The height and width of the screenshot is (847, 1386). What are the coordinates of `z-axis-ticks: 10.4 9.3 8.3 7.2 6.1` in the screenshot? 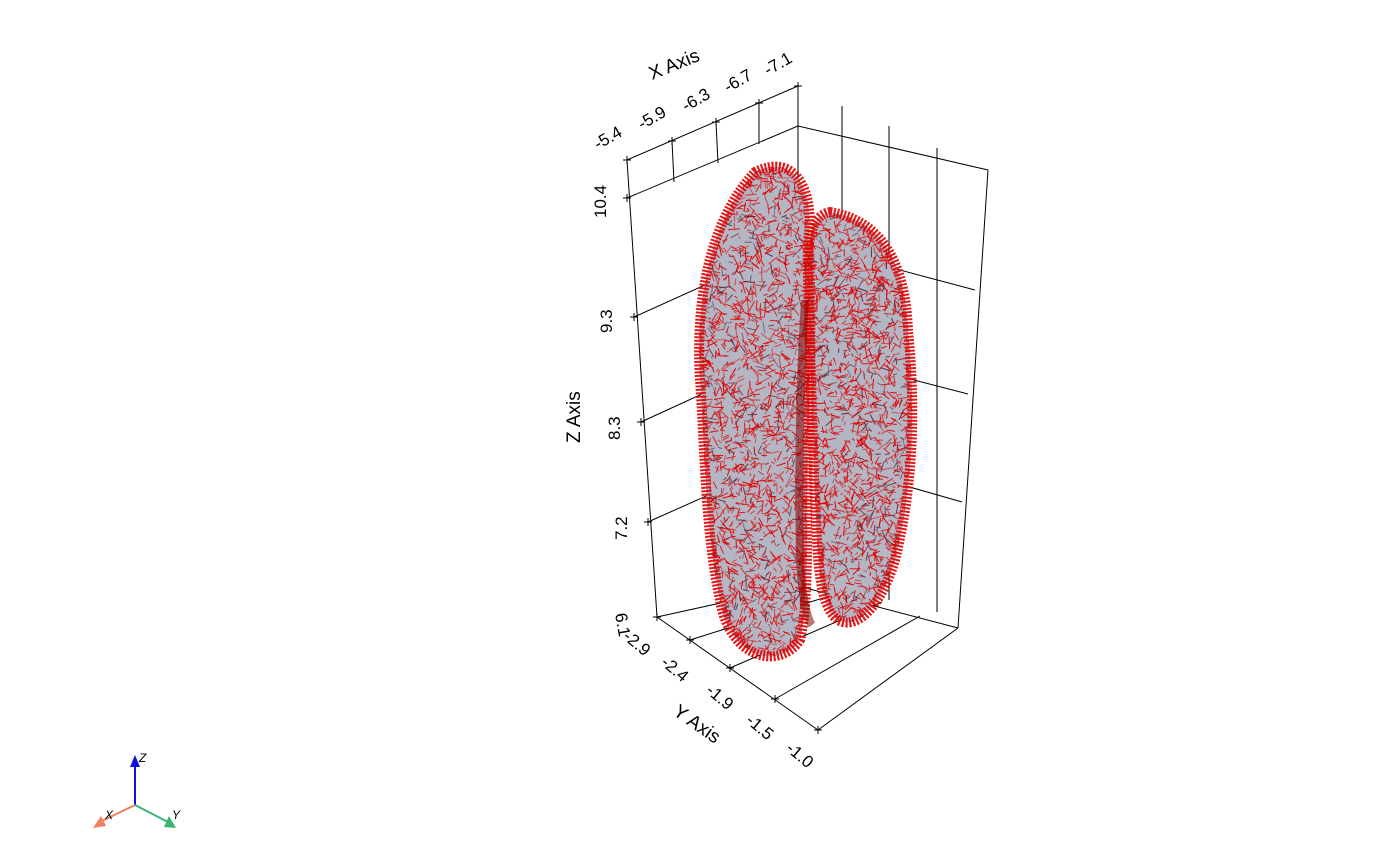 It's located at (612, 411).